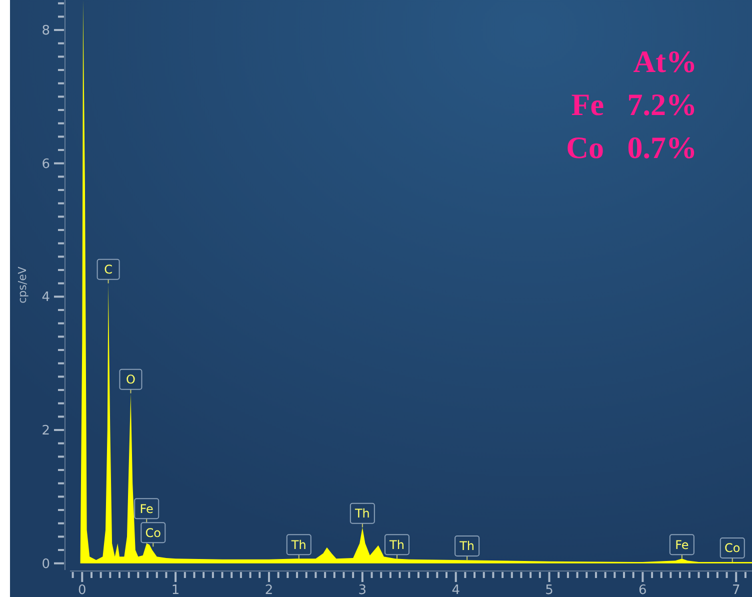 This screenshot has height=597, width=752. I want to click on x-tick-label: 4, so click(456, 590).